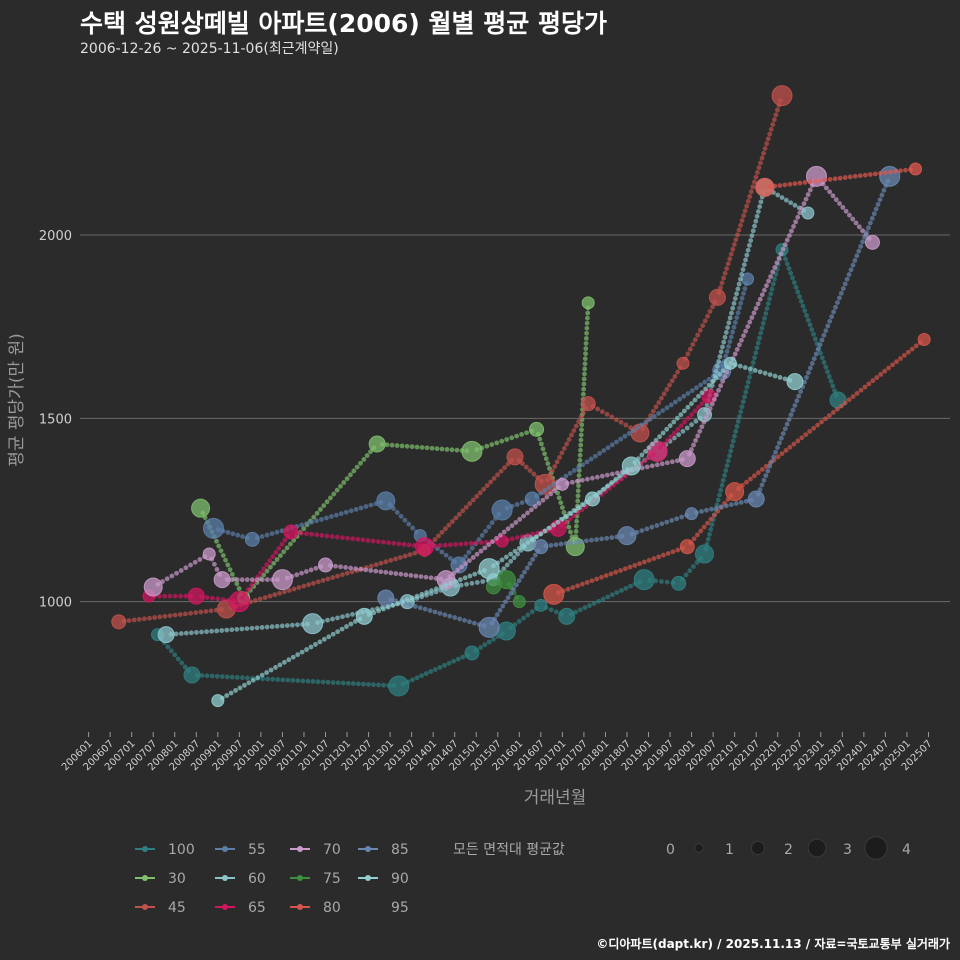 This screenshot has width=960, height=960. Describe the element at coordinates (332, 879) in the screenshot. I see `legend-label: 75` at that location.